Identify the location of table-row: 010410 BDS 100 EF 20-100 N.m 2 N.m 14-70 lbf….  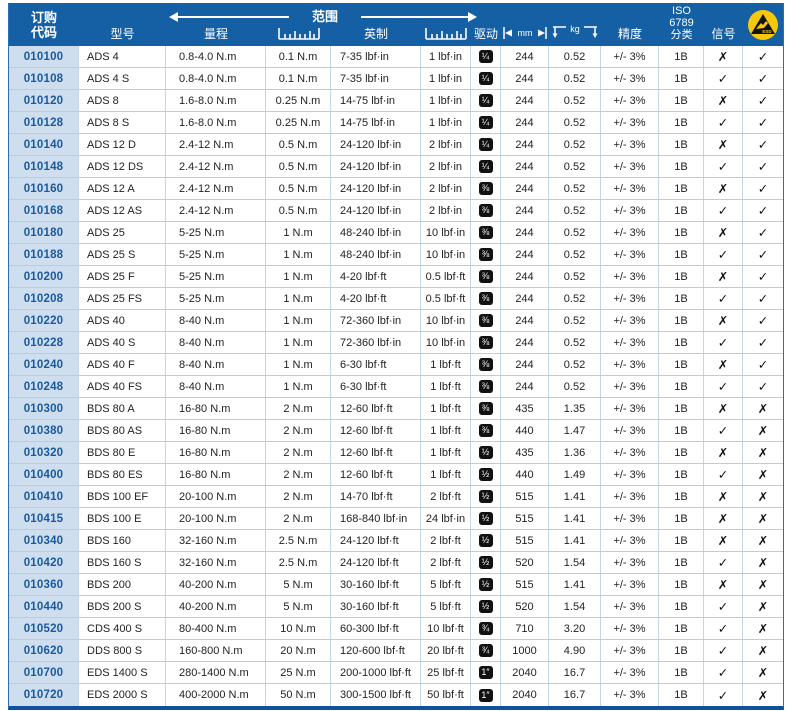
(396, 497).